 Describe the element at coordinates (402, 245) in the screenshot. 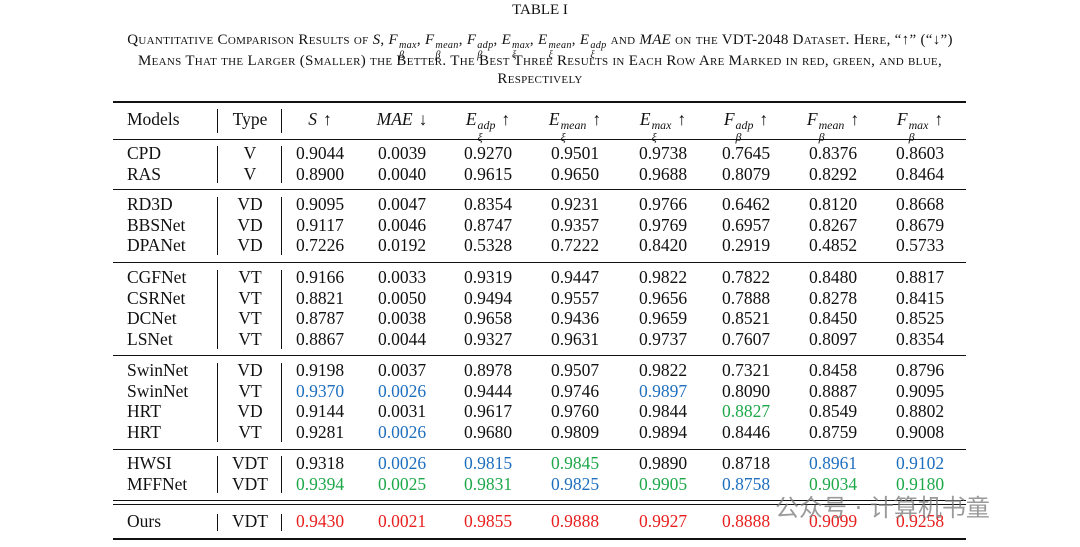

I see `value-cell: 0.0192` at that location.